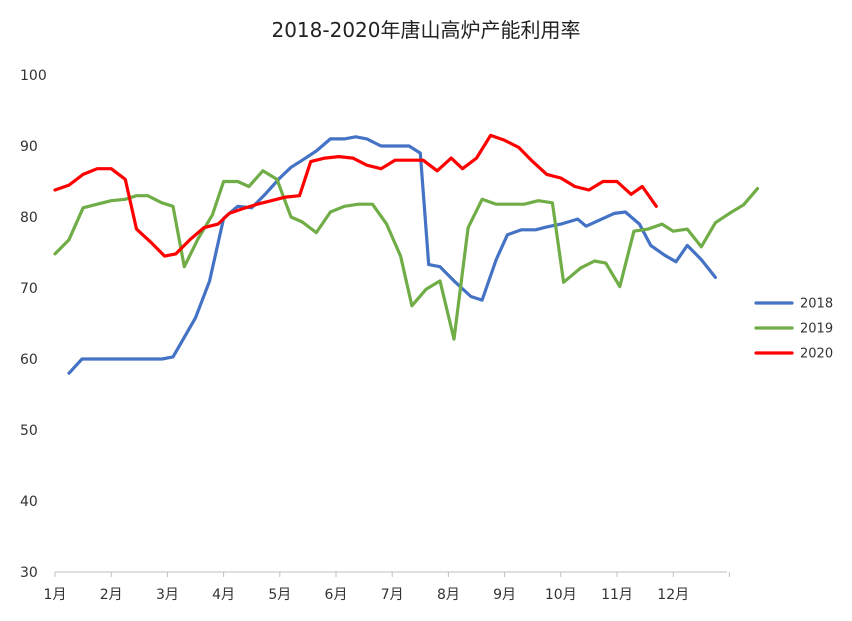 The height and width of the screenshot is (621, 852). I want to click on x-tick-label: 12月, so click(673, 595).